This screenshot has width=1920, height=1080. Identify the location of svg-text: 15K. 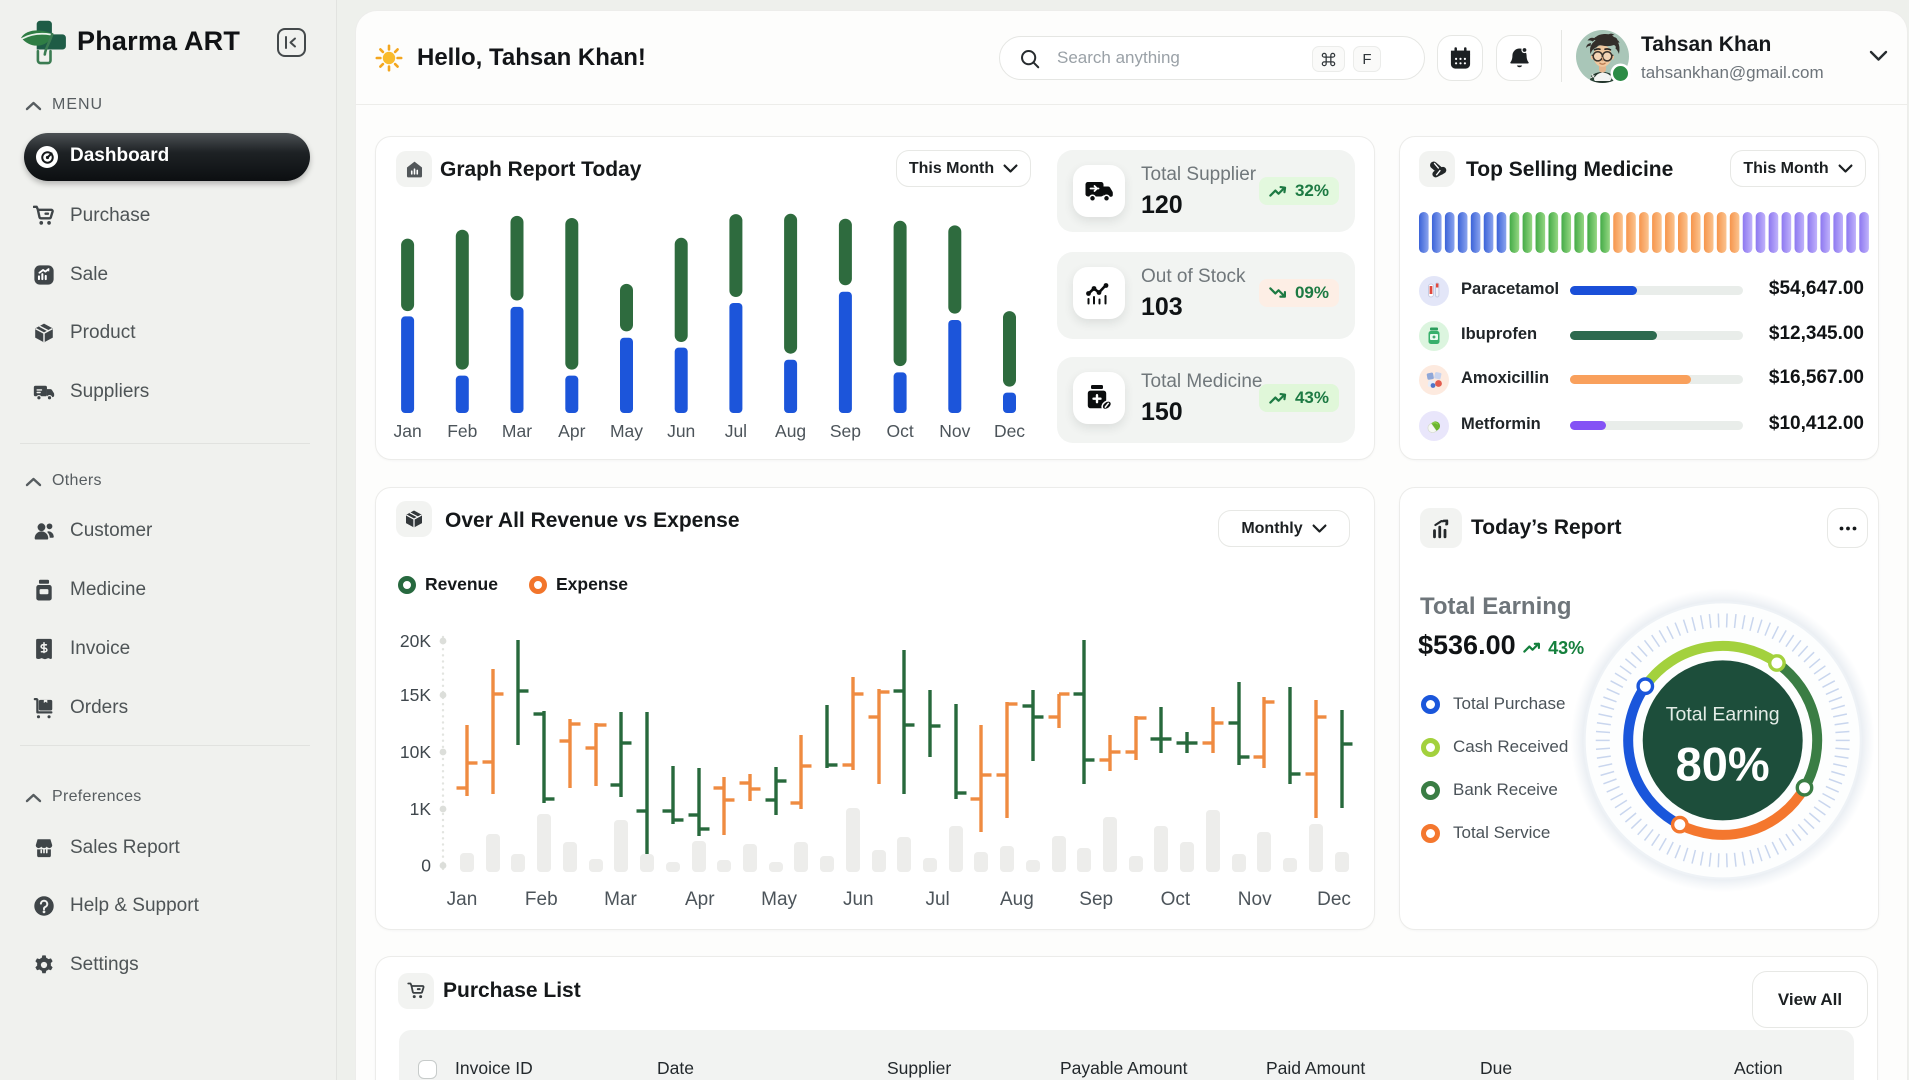
(415, 695).